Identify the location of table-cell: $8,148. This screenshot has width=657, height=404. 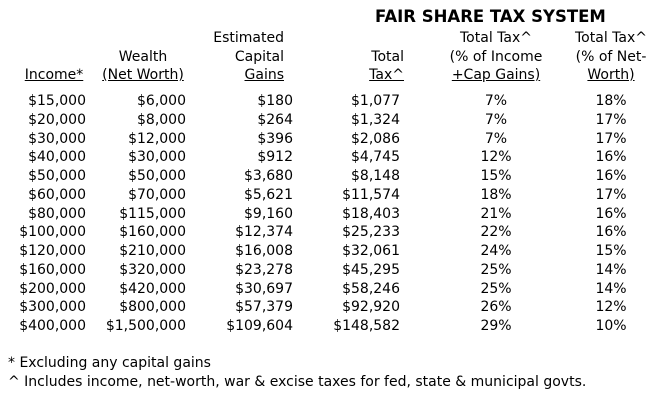
(375, 176).